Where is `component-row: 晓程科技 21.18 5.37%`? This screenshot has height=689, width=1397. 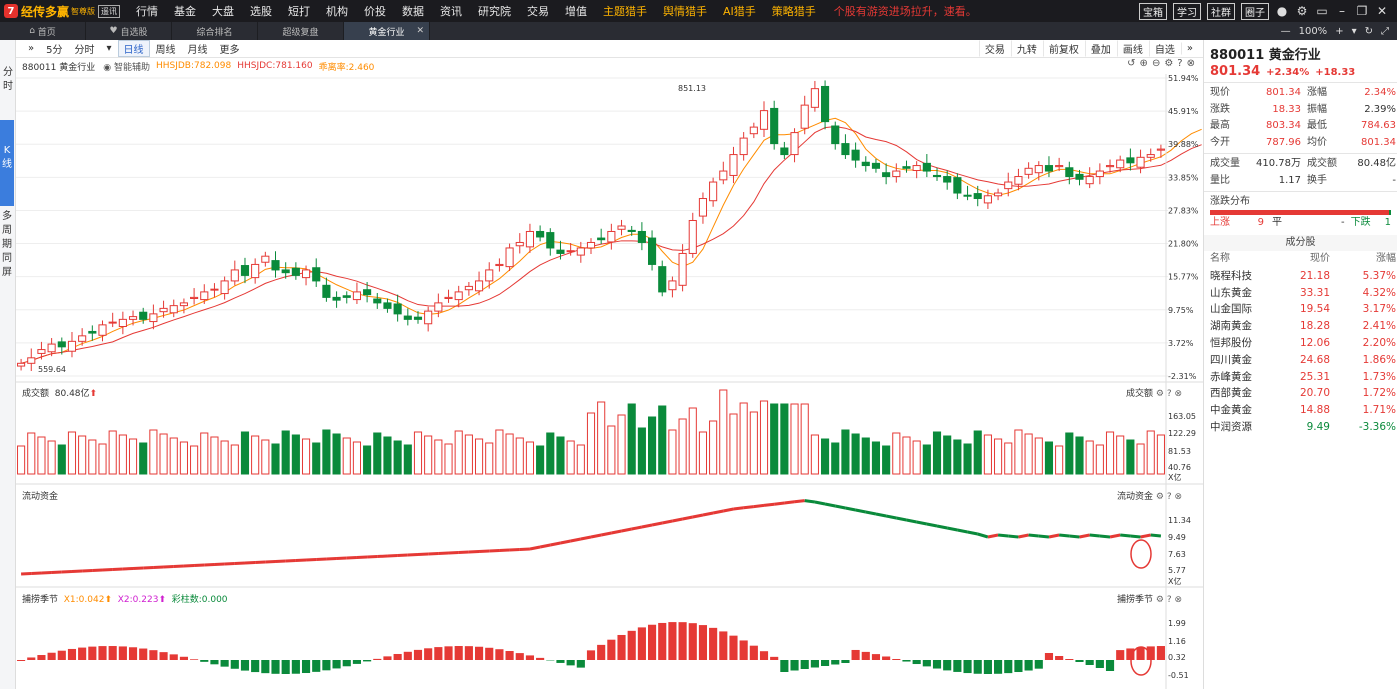 component-row: 晓程科技 21.18 5.37% is located at coordinates (1300, 276).